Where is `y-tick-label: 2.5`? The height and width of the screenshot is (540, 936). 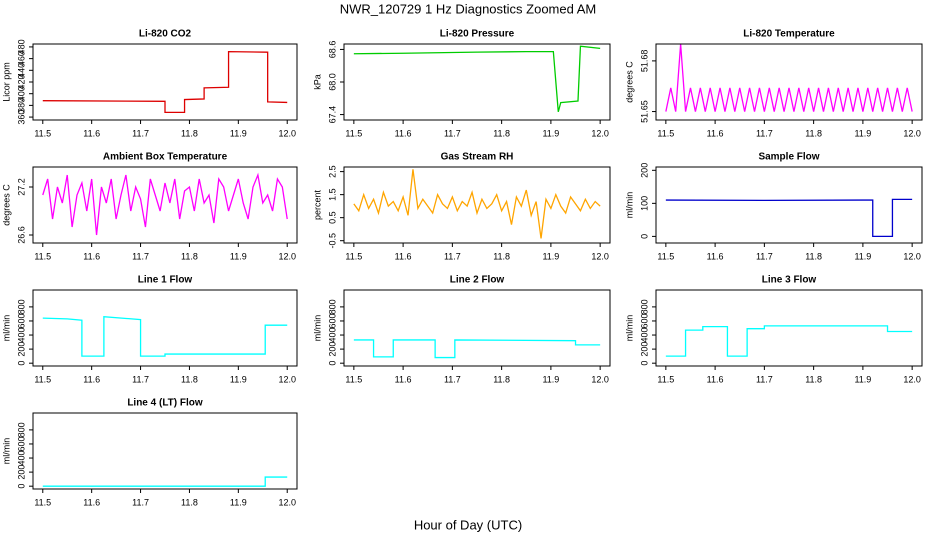 y-tick-label: 2.5 is located at coordinates (332, 171).